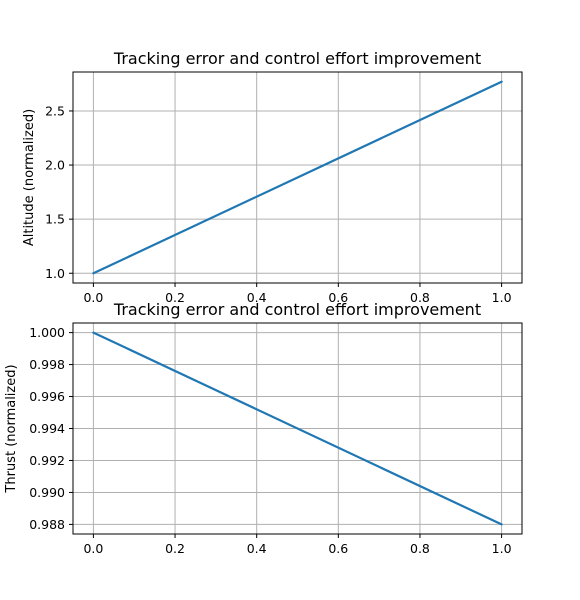 This screenshot has width=580, height=600. What do you see at coordinates (175, 548) in the screenshot?
I see `bottom-x-tick-label: 0.2` at bounding box center [175, 548].